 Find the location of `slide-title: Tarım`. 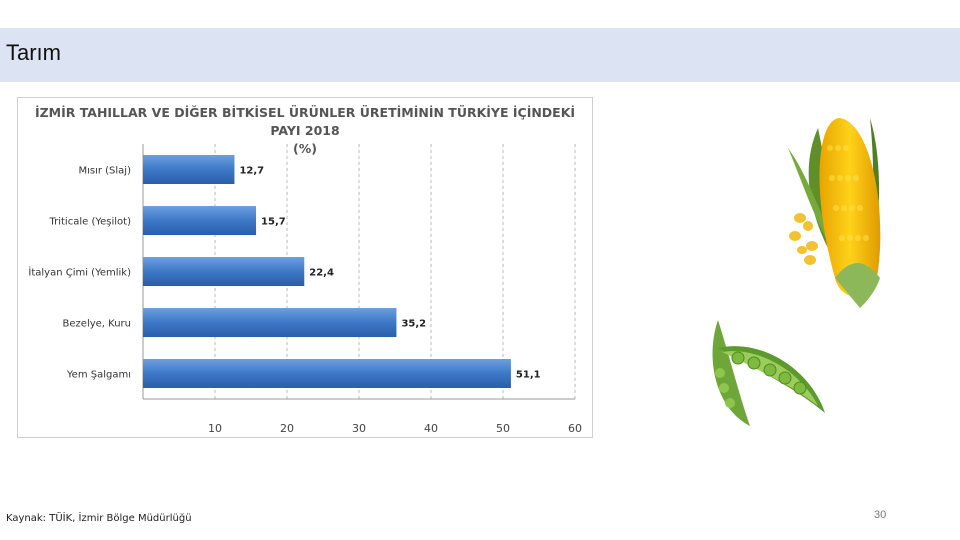

slide-title: Tarım is located at coordinates (33, 52).